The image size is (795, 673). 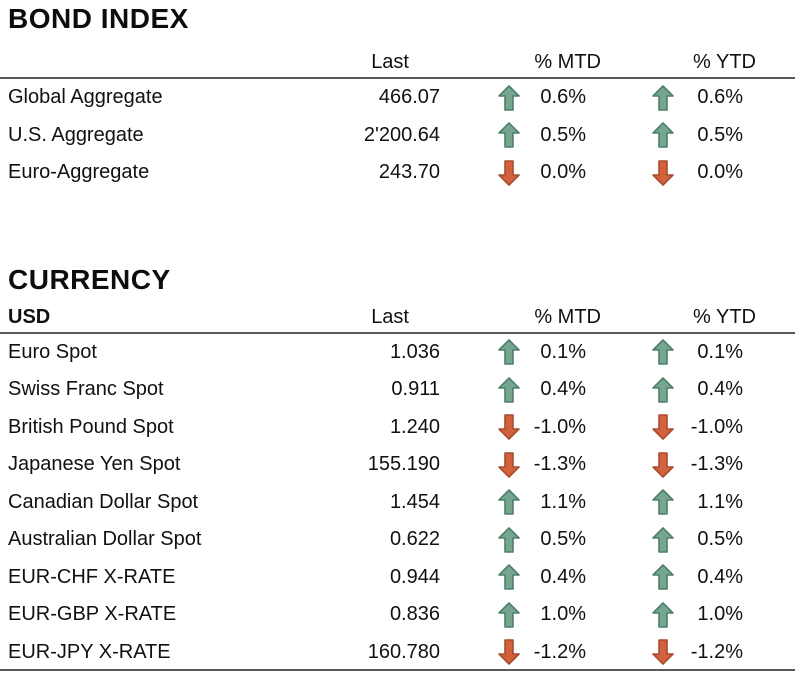 I want to click on last-value: 2'200.64, so click(x=401, y=134).